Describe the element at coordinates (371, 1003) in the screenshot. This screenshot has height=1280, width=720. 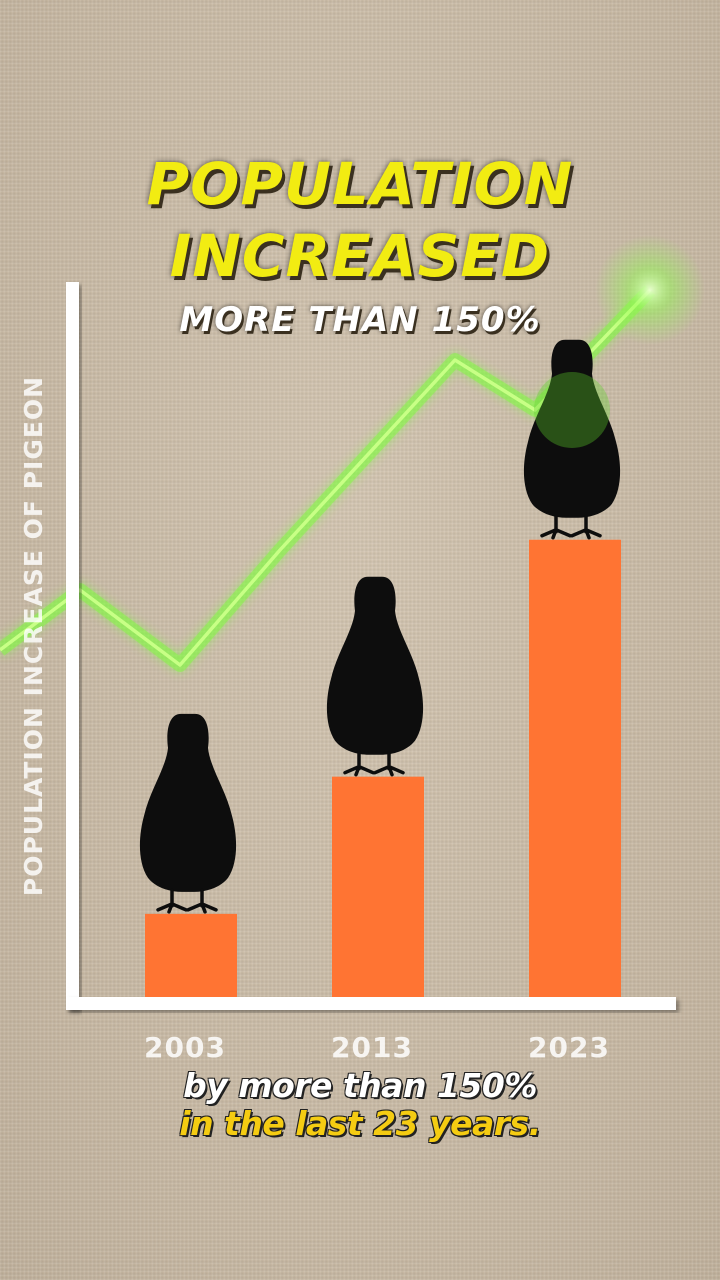
I see `x-axis-line` at that location.